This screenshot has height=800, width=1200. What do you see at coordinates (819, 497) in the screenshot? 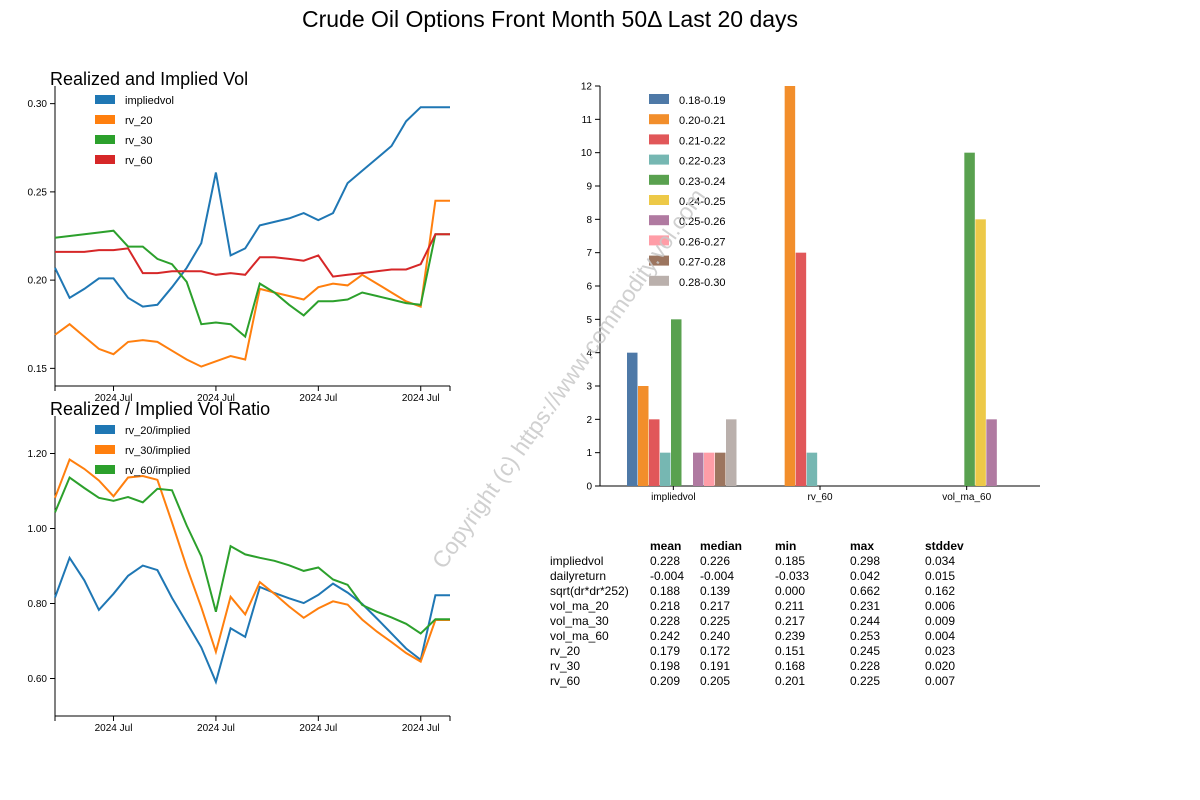
I see `x-tick-label: rv_60` at bounding box center [819, 497].